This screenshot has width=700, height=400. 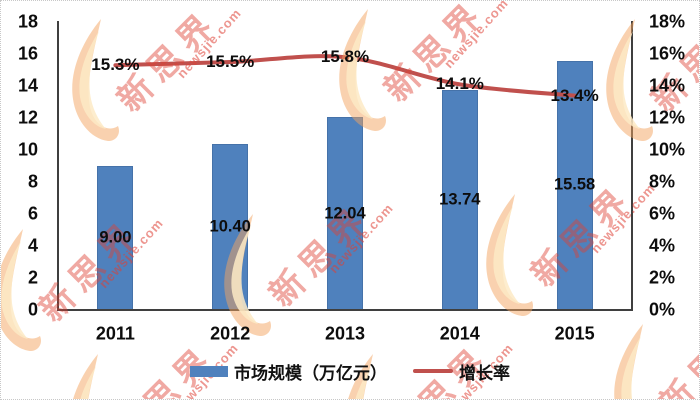 I want to click on y-axis-left-tick-label: 10, so click(x=27, y=149).